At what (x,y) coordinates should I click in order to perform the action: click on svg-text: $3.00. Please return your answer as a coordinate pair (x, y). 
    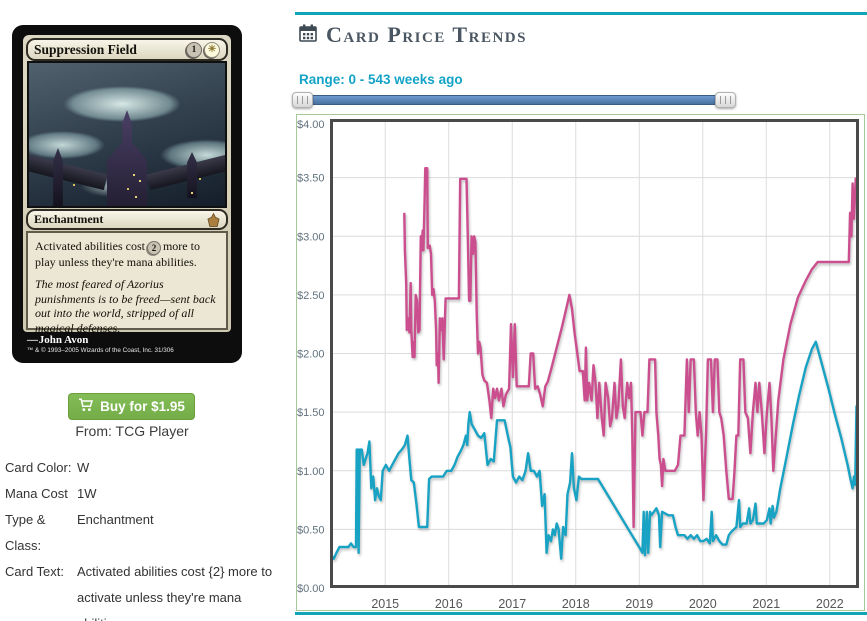
    Looking at the image, I should click on (311, 237).